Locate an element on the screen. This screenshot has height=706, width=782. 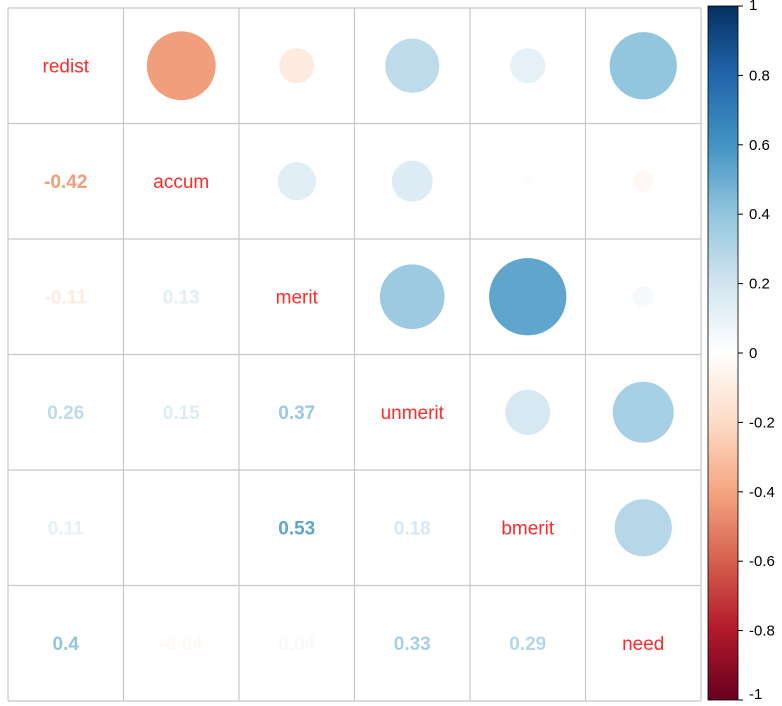
corr-value-unmerit-redist: 0.26 is located at coordinates (65, 413).